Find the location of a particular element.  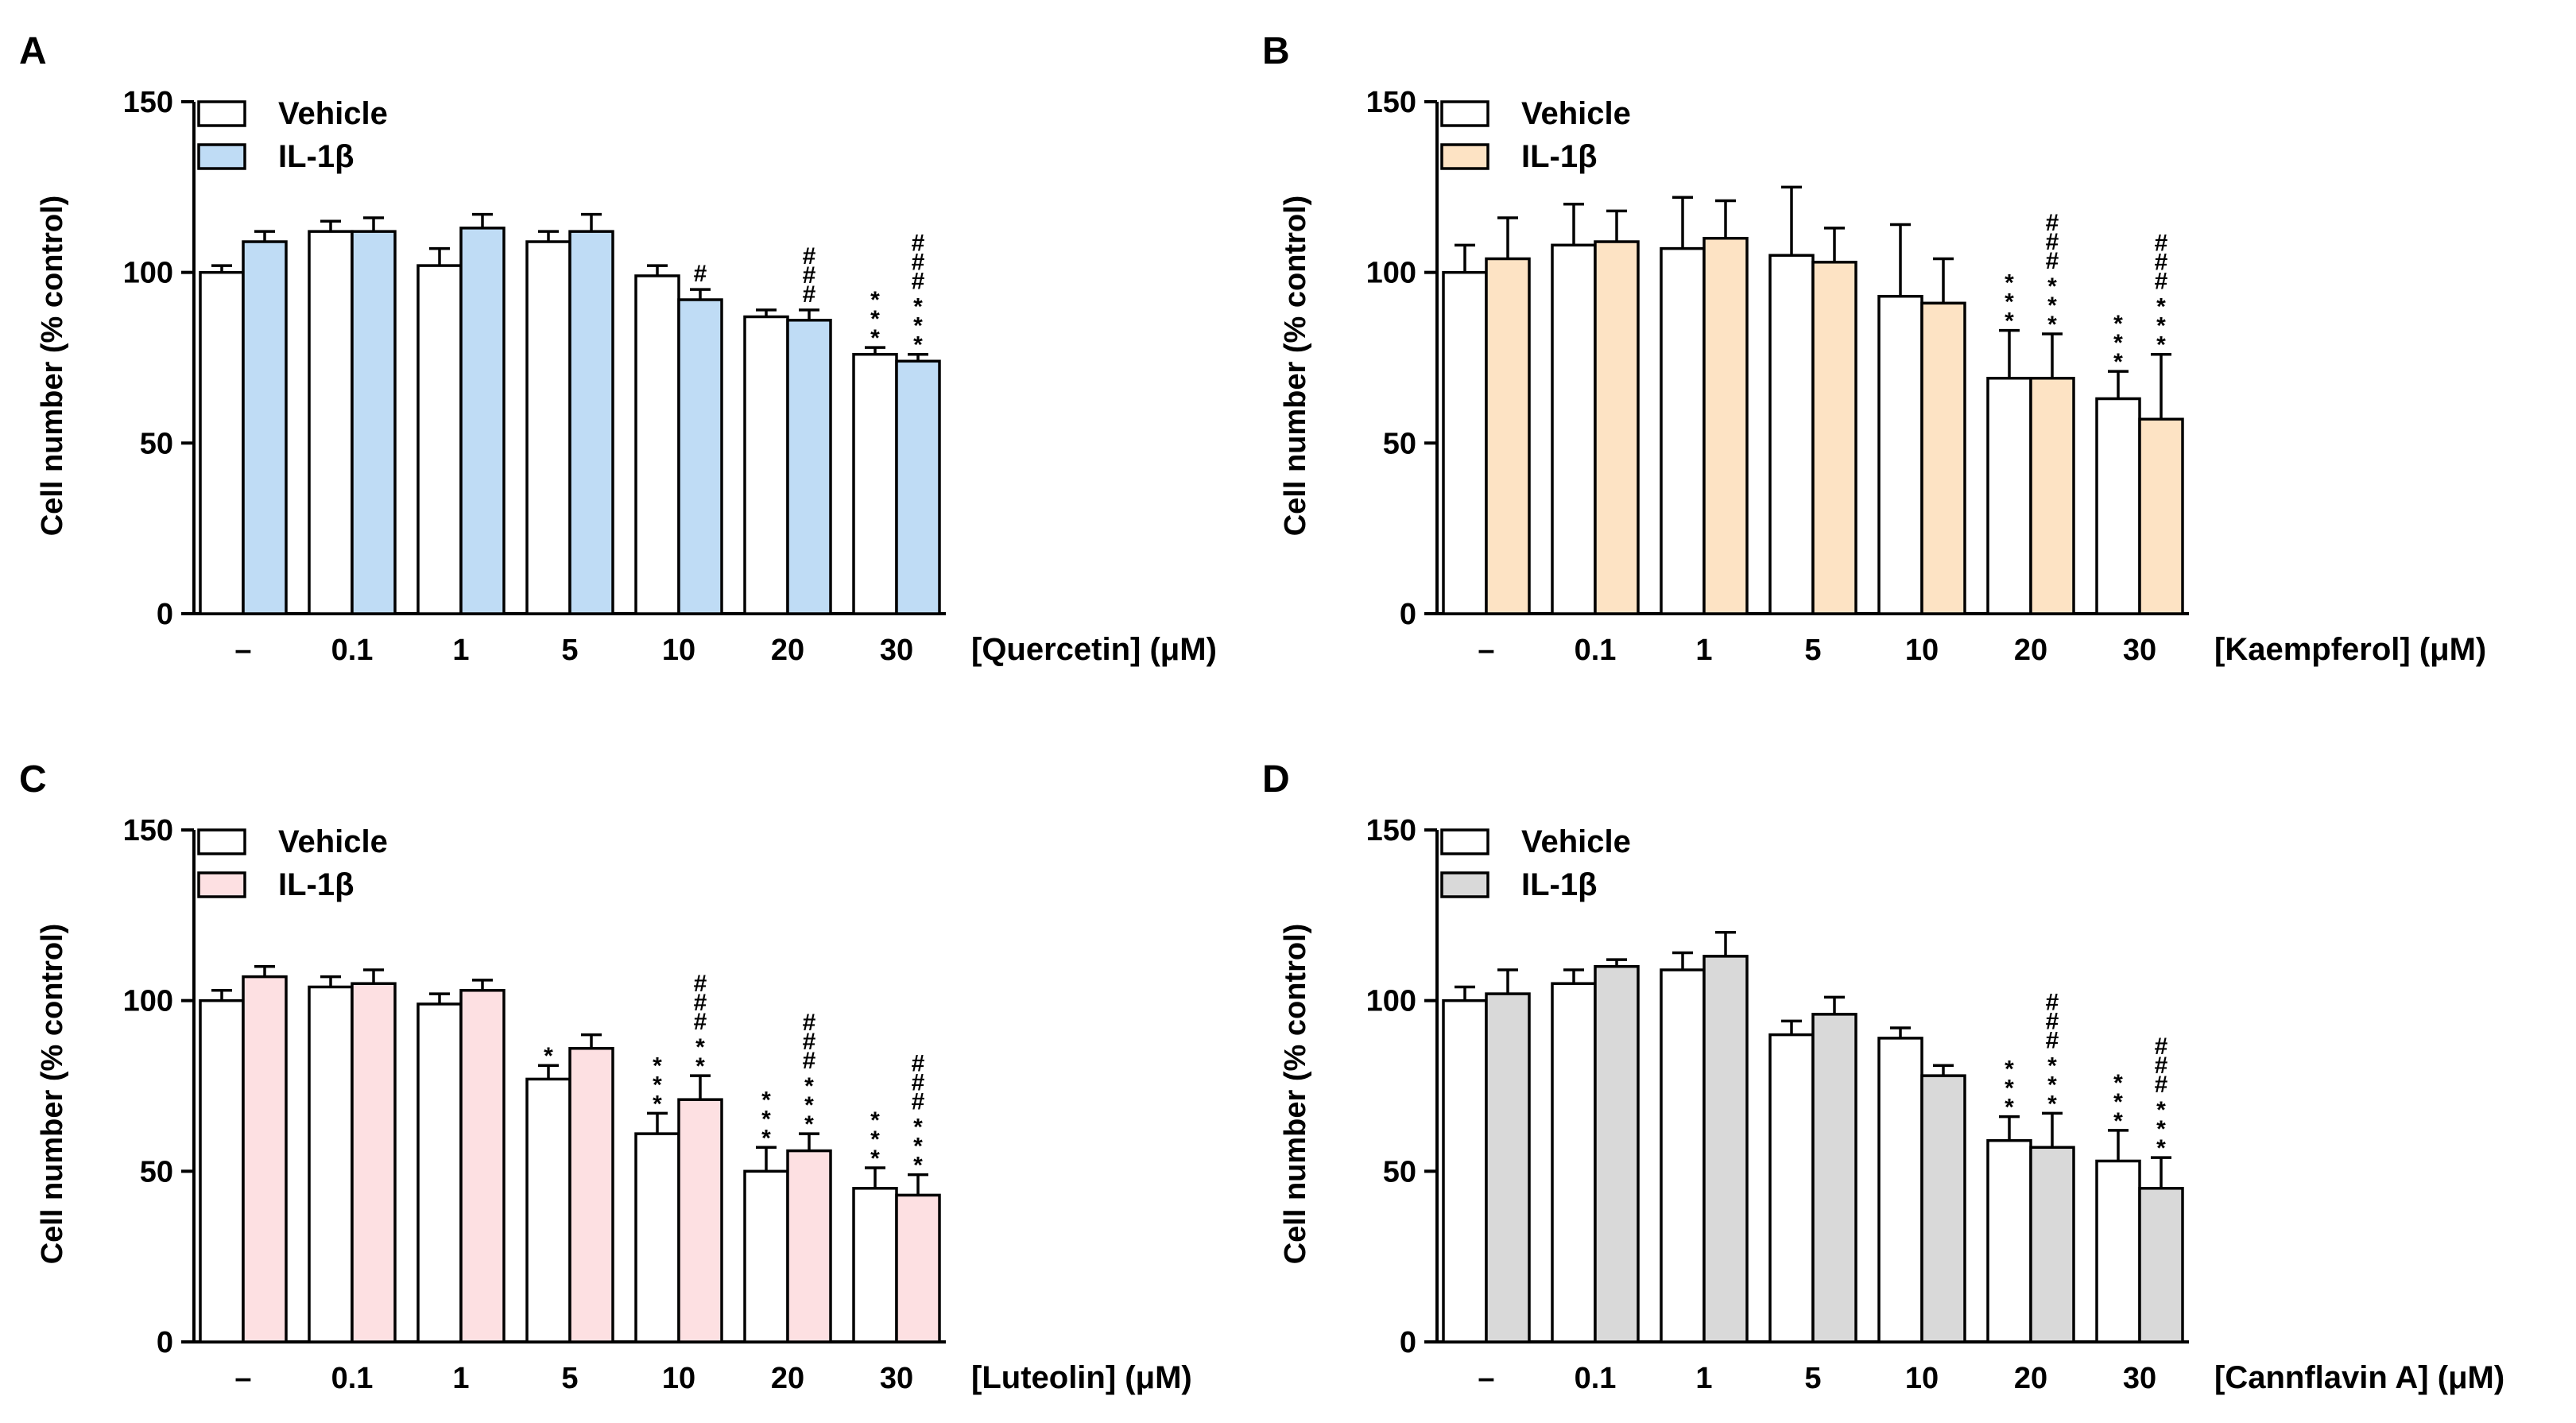

significance-mark-il1b: # is located at coordinates (700, 274).